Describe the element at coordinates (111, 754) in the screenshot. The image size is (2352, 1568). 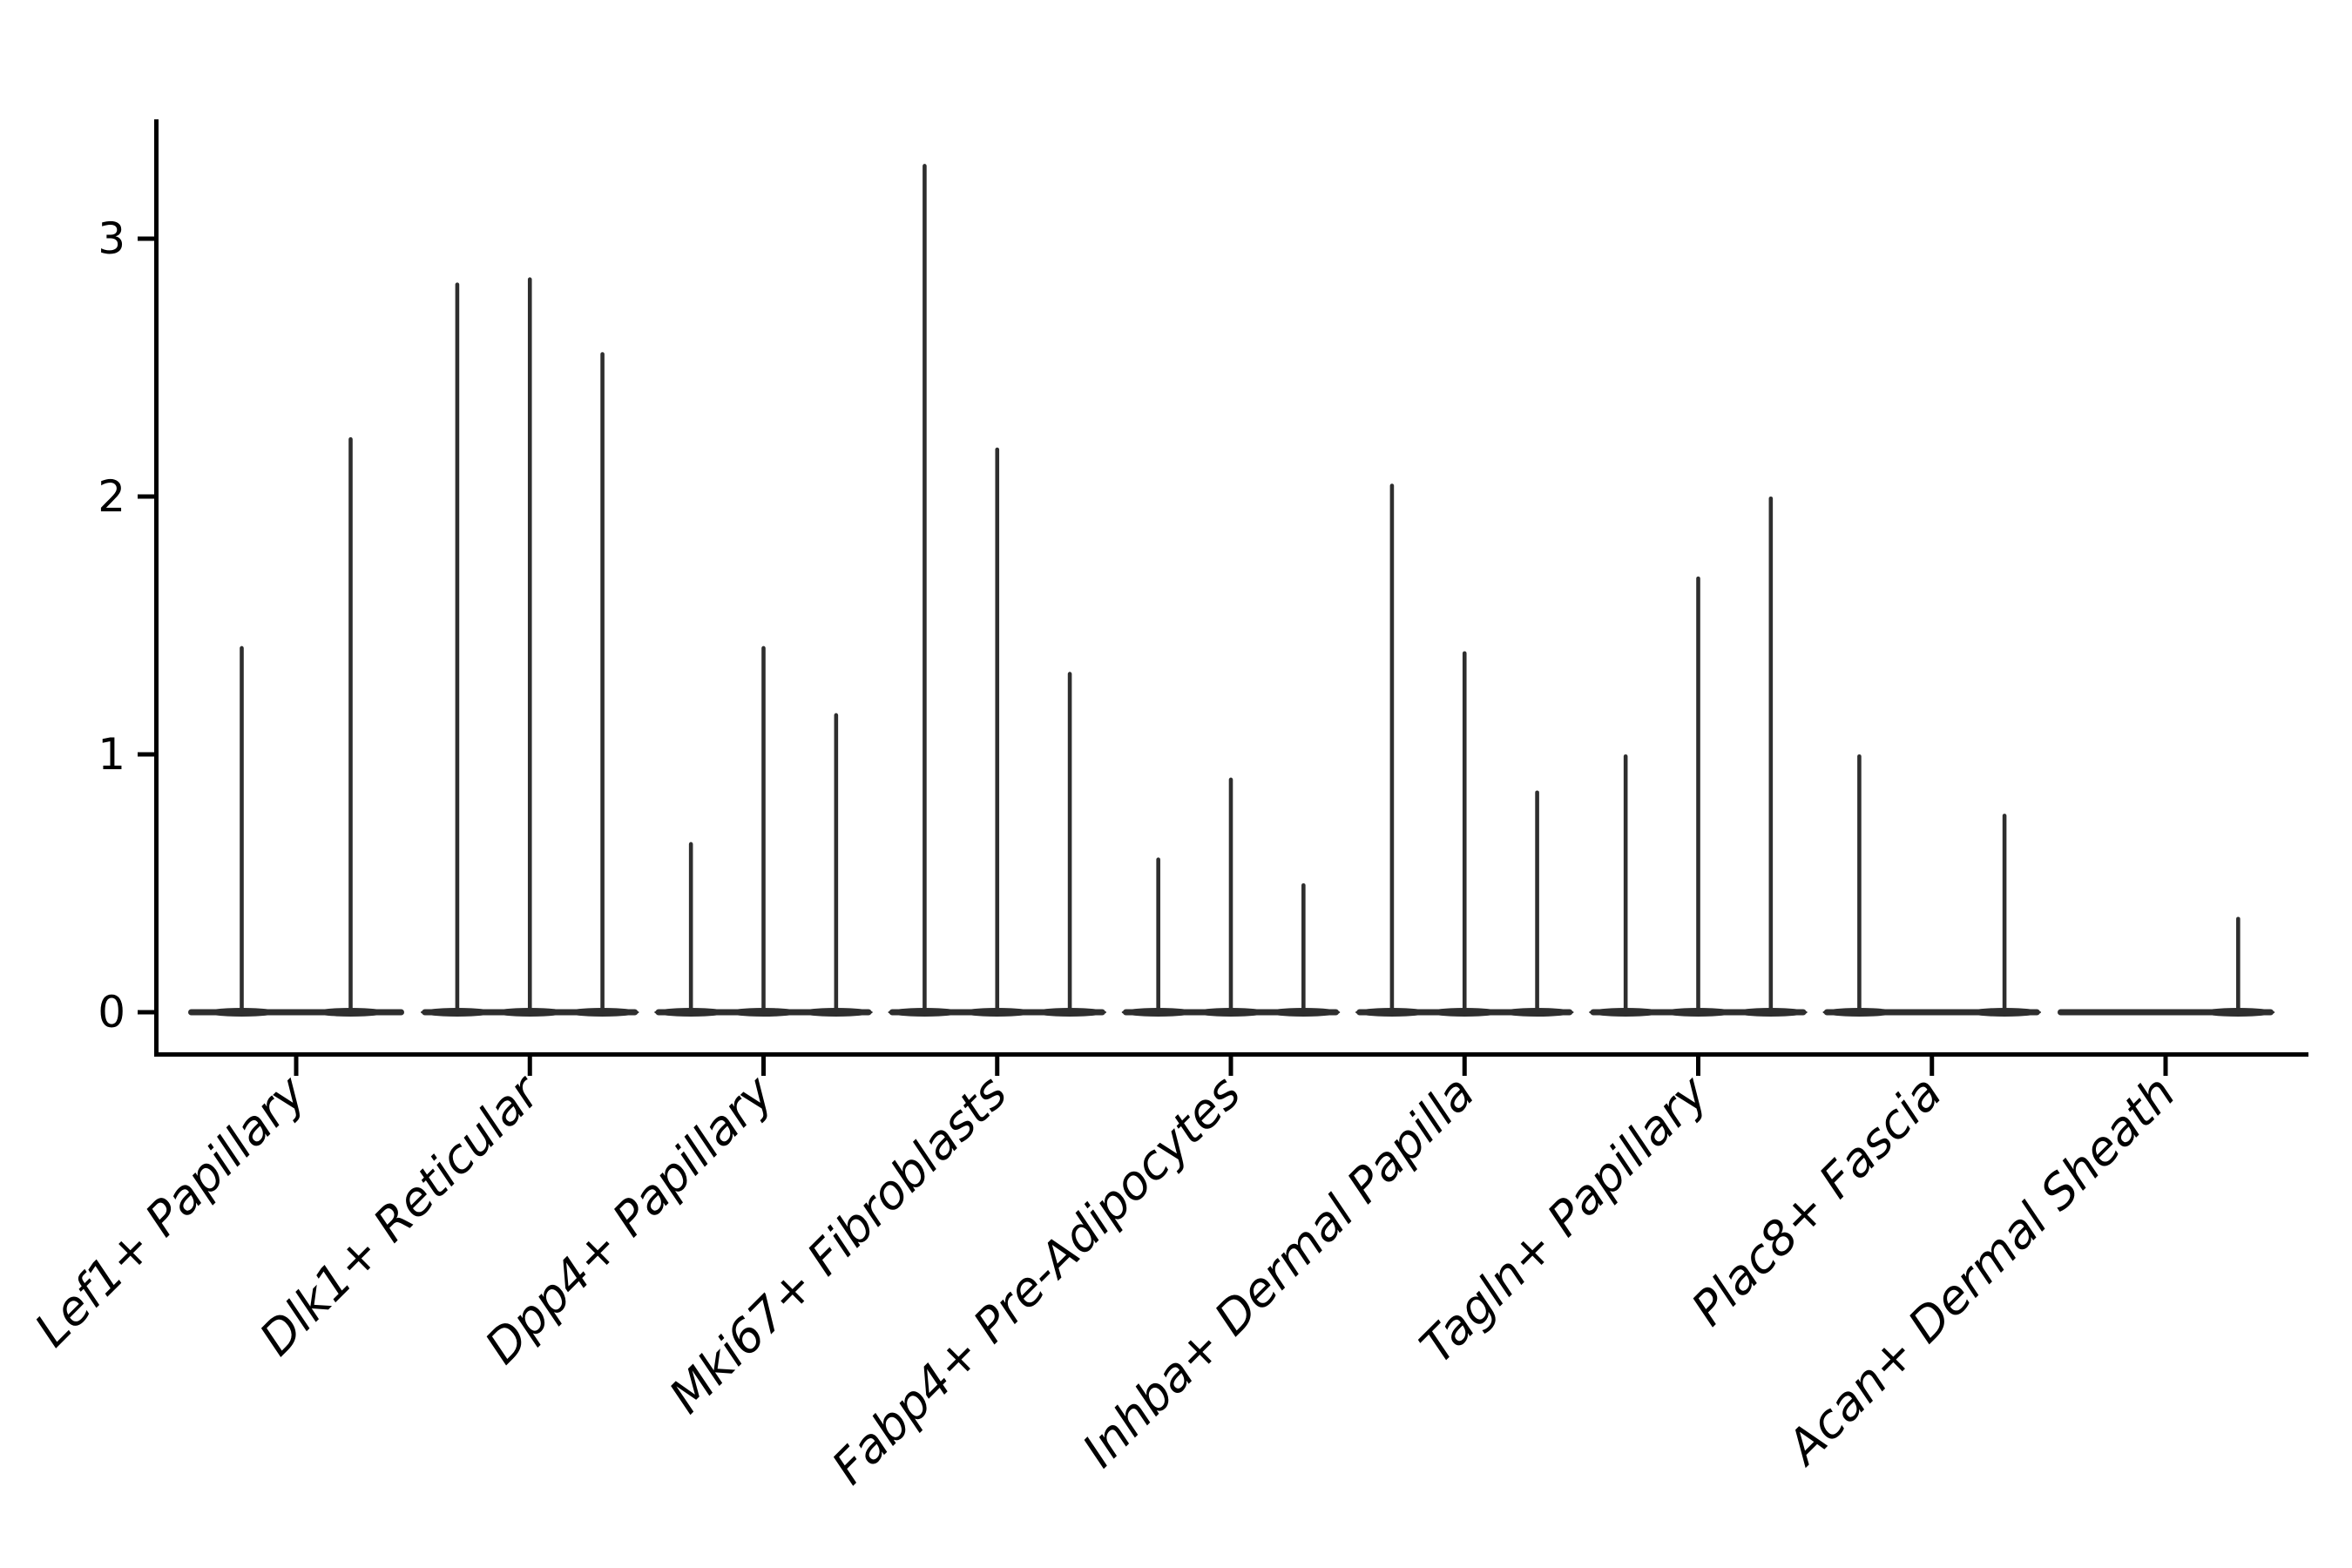
I see `y-tick-label: 1` at that location.